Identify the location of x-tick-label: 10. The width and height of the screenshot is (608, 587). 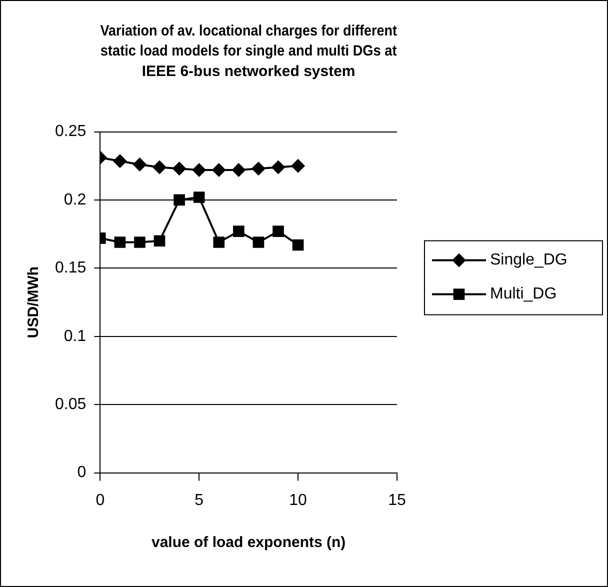
(298, 500).